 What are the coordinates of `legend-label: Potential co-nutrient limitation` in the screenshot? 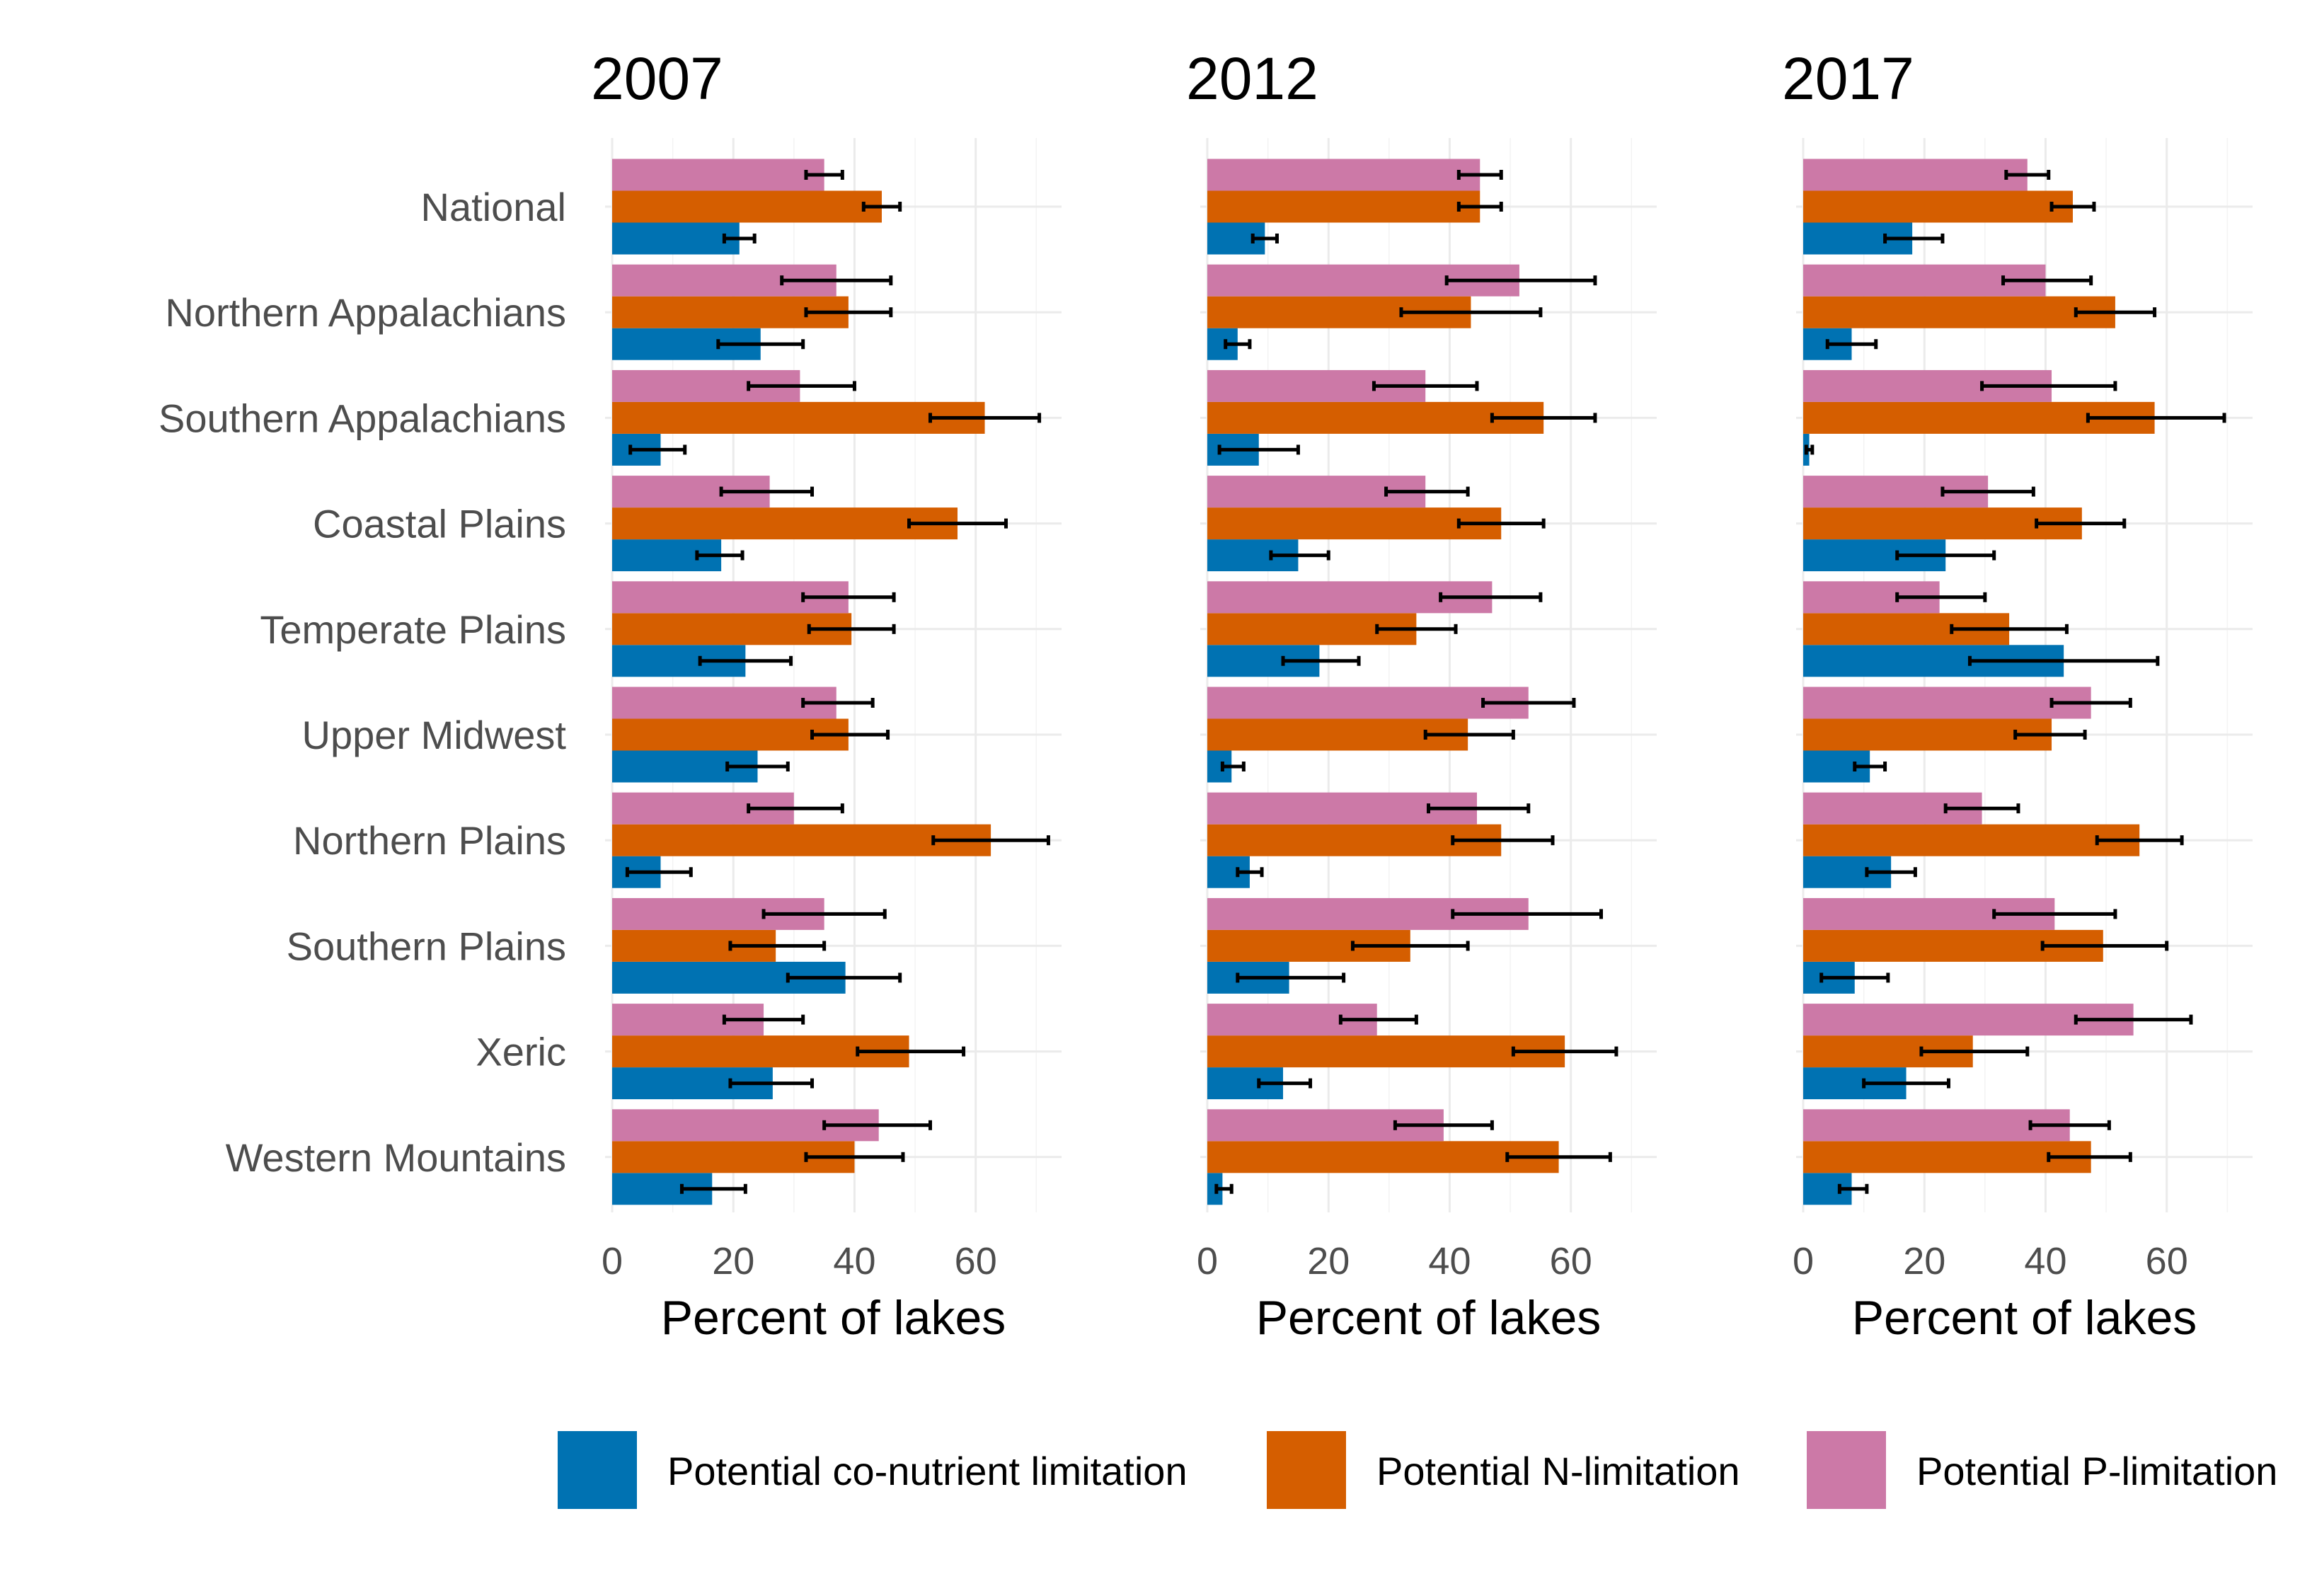 It's located at (927, 1471).